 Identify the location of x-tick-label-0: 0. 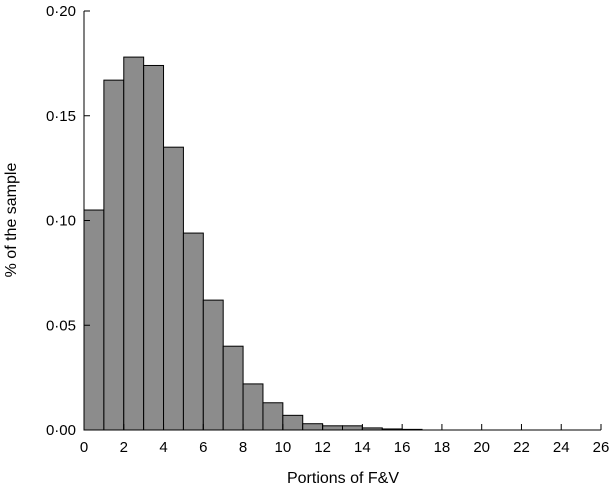
(84, 447).